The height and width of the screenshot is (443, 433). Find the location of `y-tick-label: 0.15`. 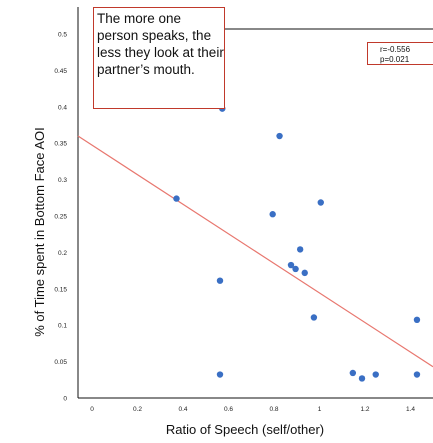

y-tick-label: 0.15 is located at coordinates (60, 289).